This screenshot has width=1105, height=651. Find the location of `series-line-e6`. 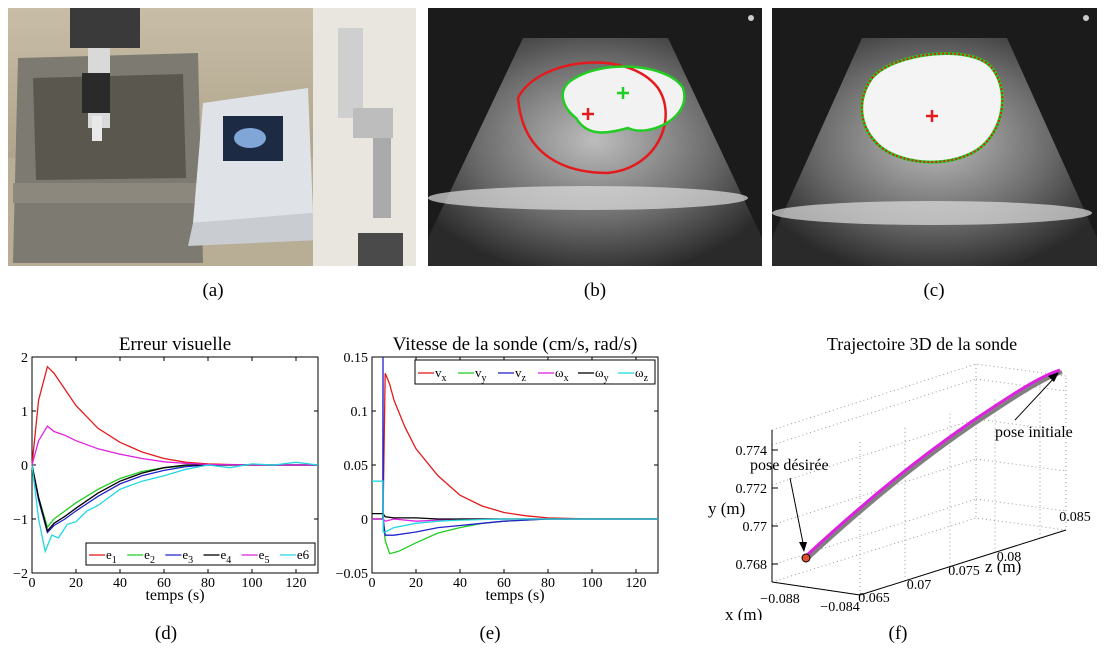

series-line-e6 is located at coordinates (175, 507).